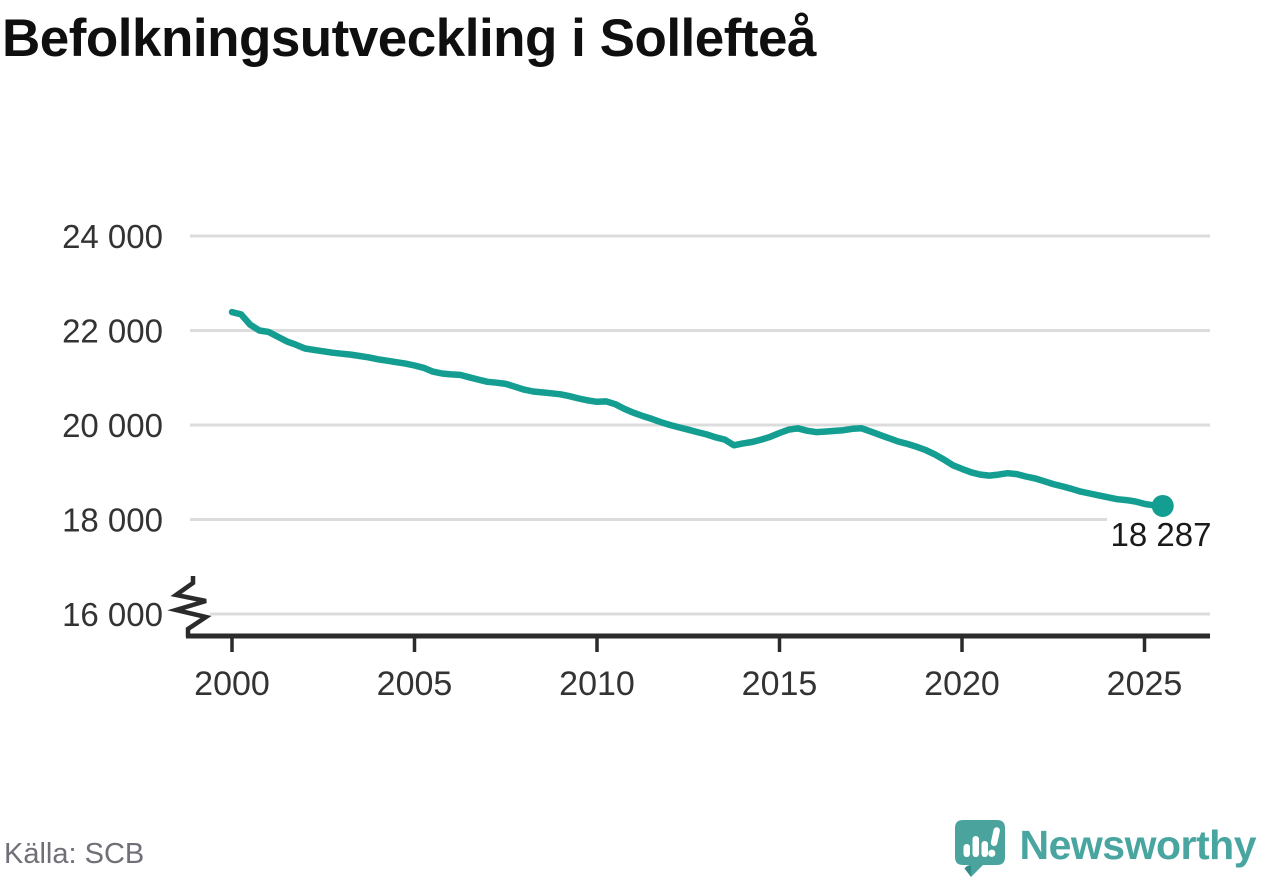  I want to click on x-tick-label-2015: 2015, so click(780, 684).